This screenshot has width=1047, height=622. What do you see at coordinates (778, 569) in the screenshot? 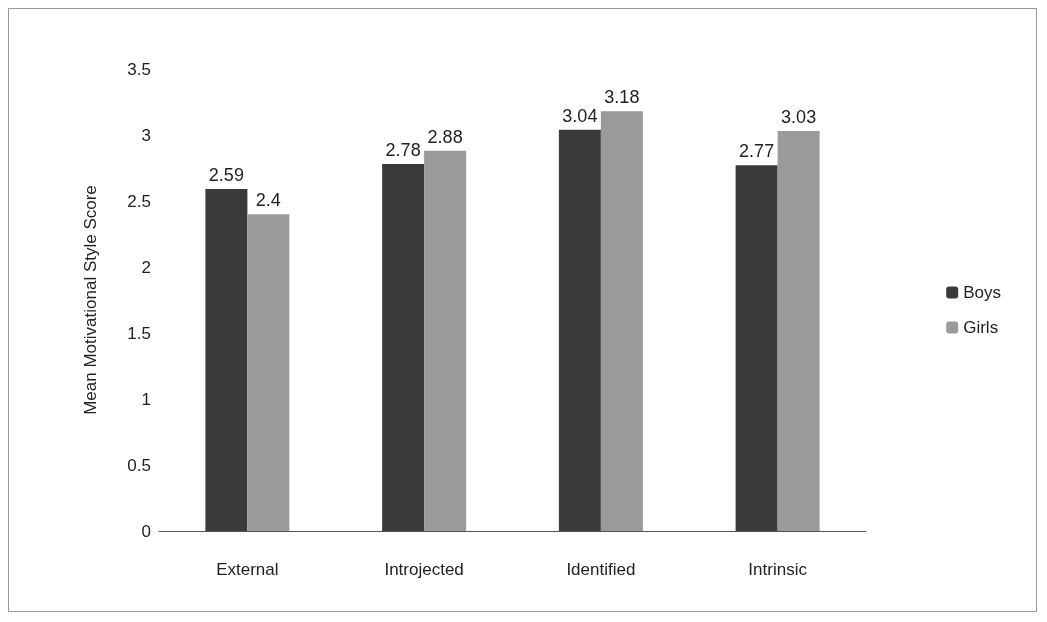
I see `x-tick-label: Intrinsic` at bounding box center [778, 569].